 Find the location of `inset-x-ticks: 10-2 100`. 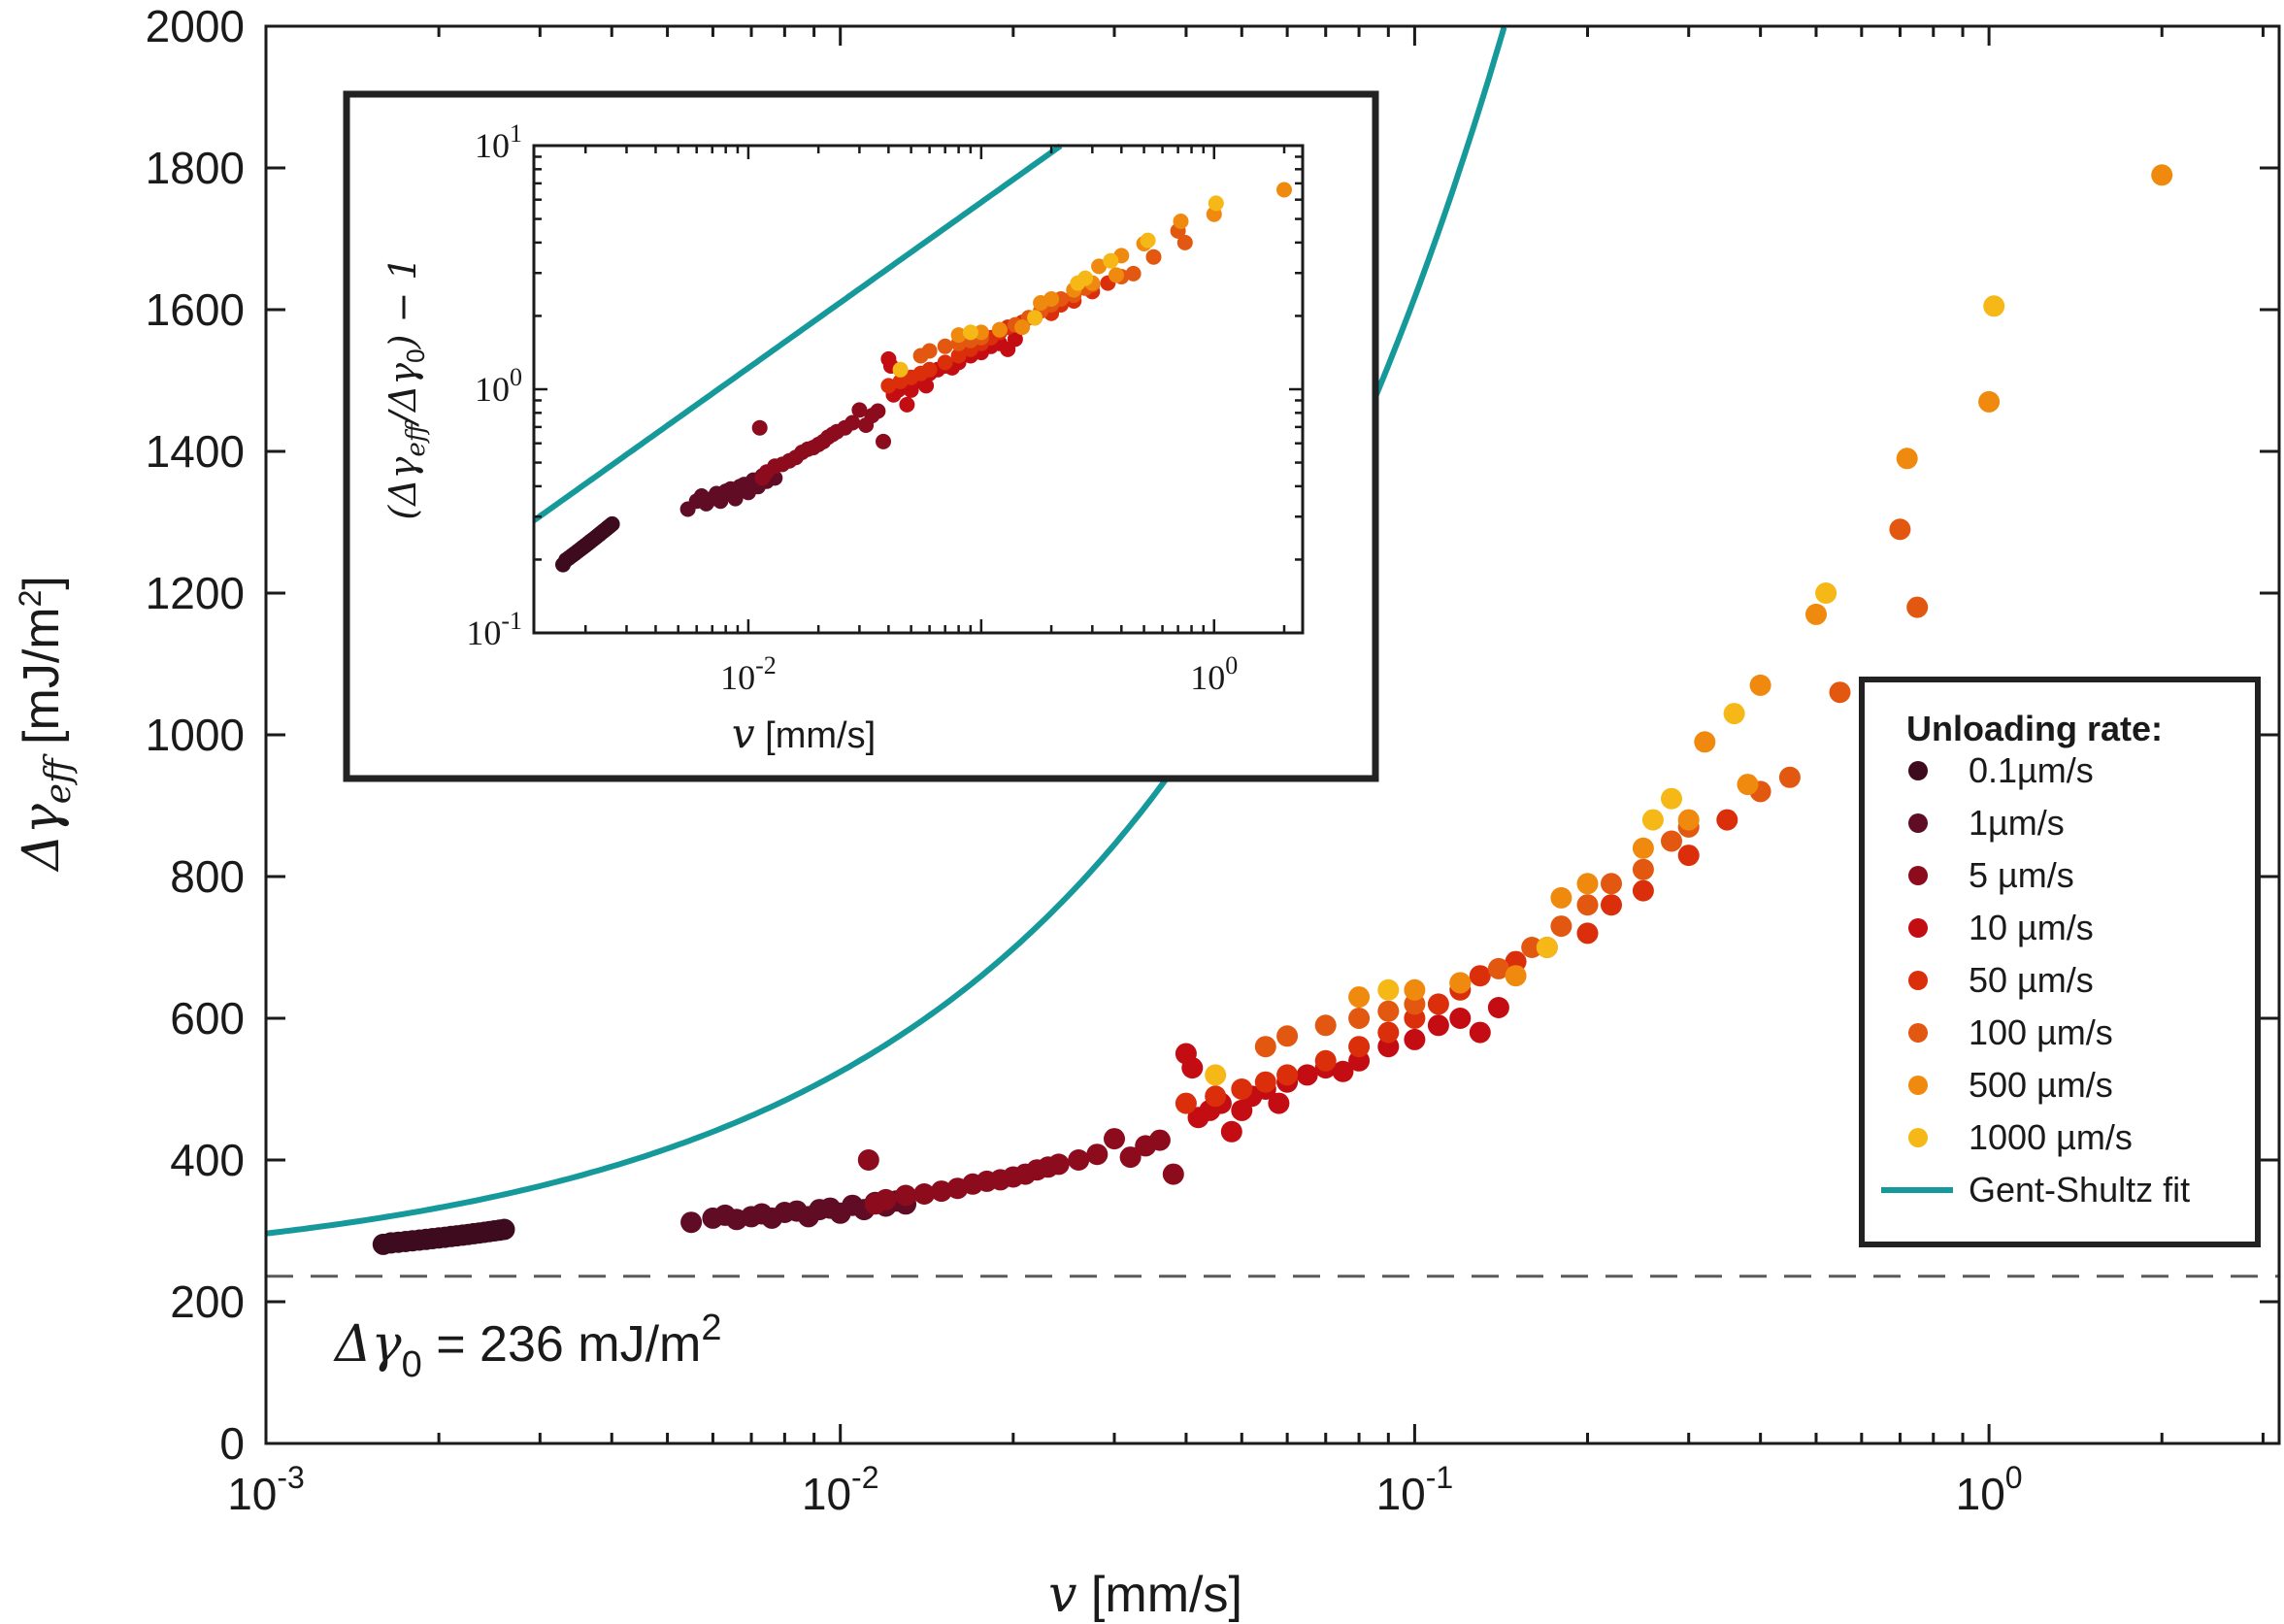

inset-x-ticks: 10-2 100 is located at coordinates (934, 421).